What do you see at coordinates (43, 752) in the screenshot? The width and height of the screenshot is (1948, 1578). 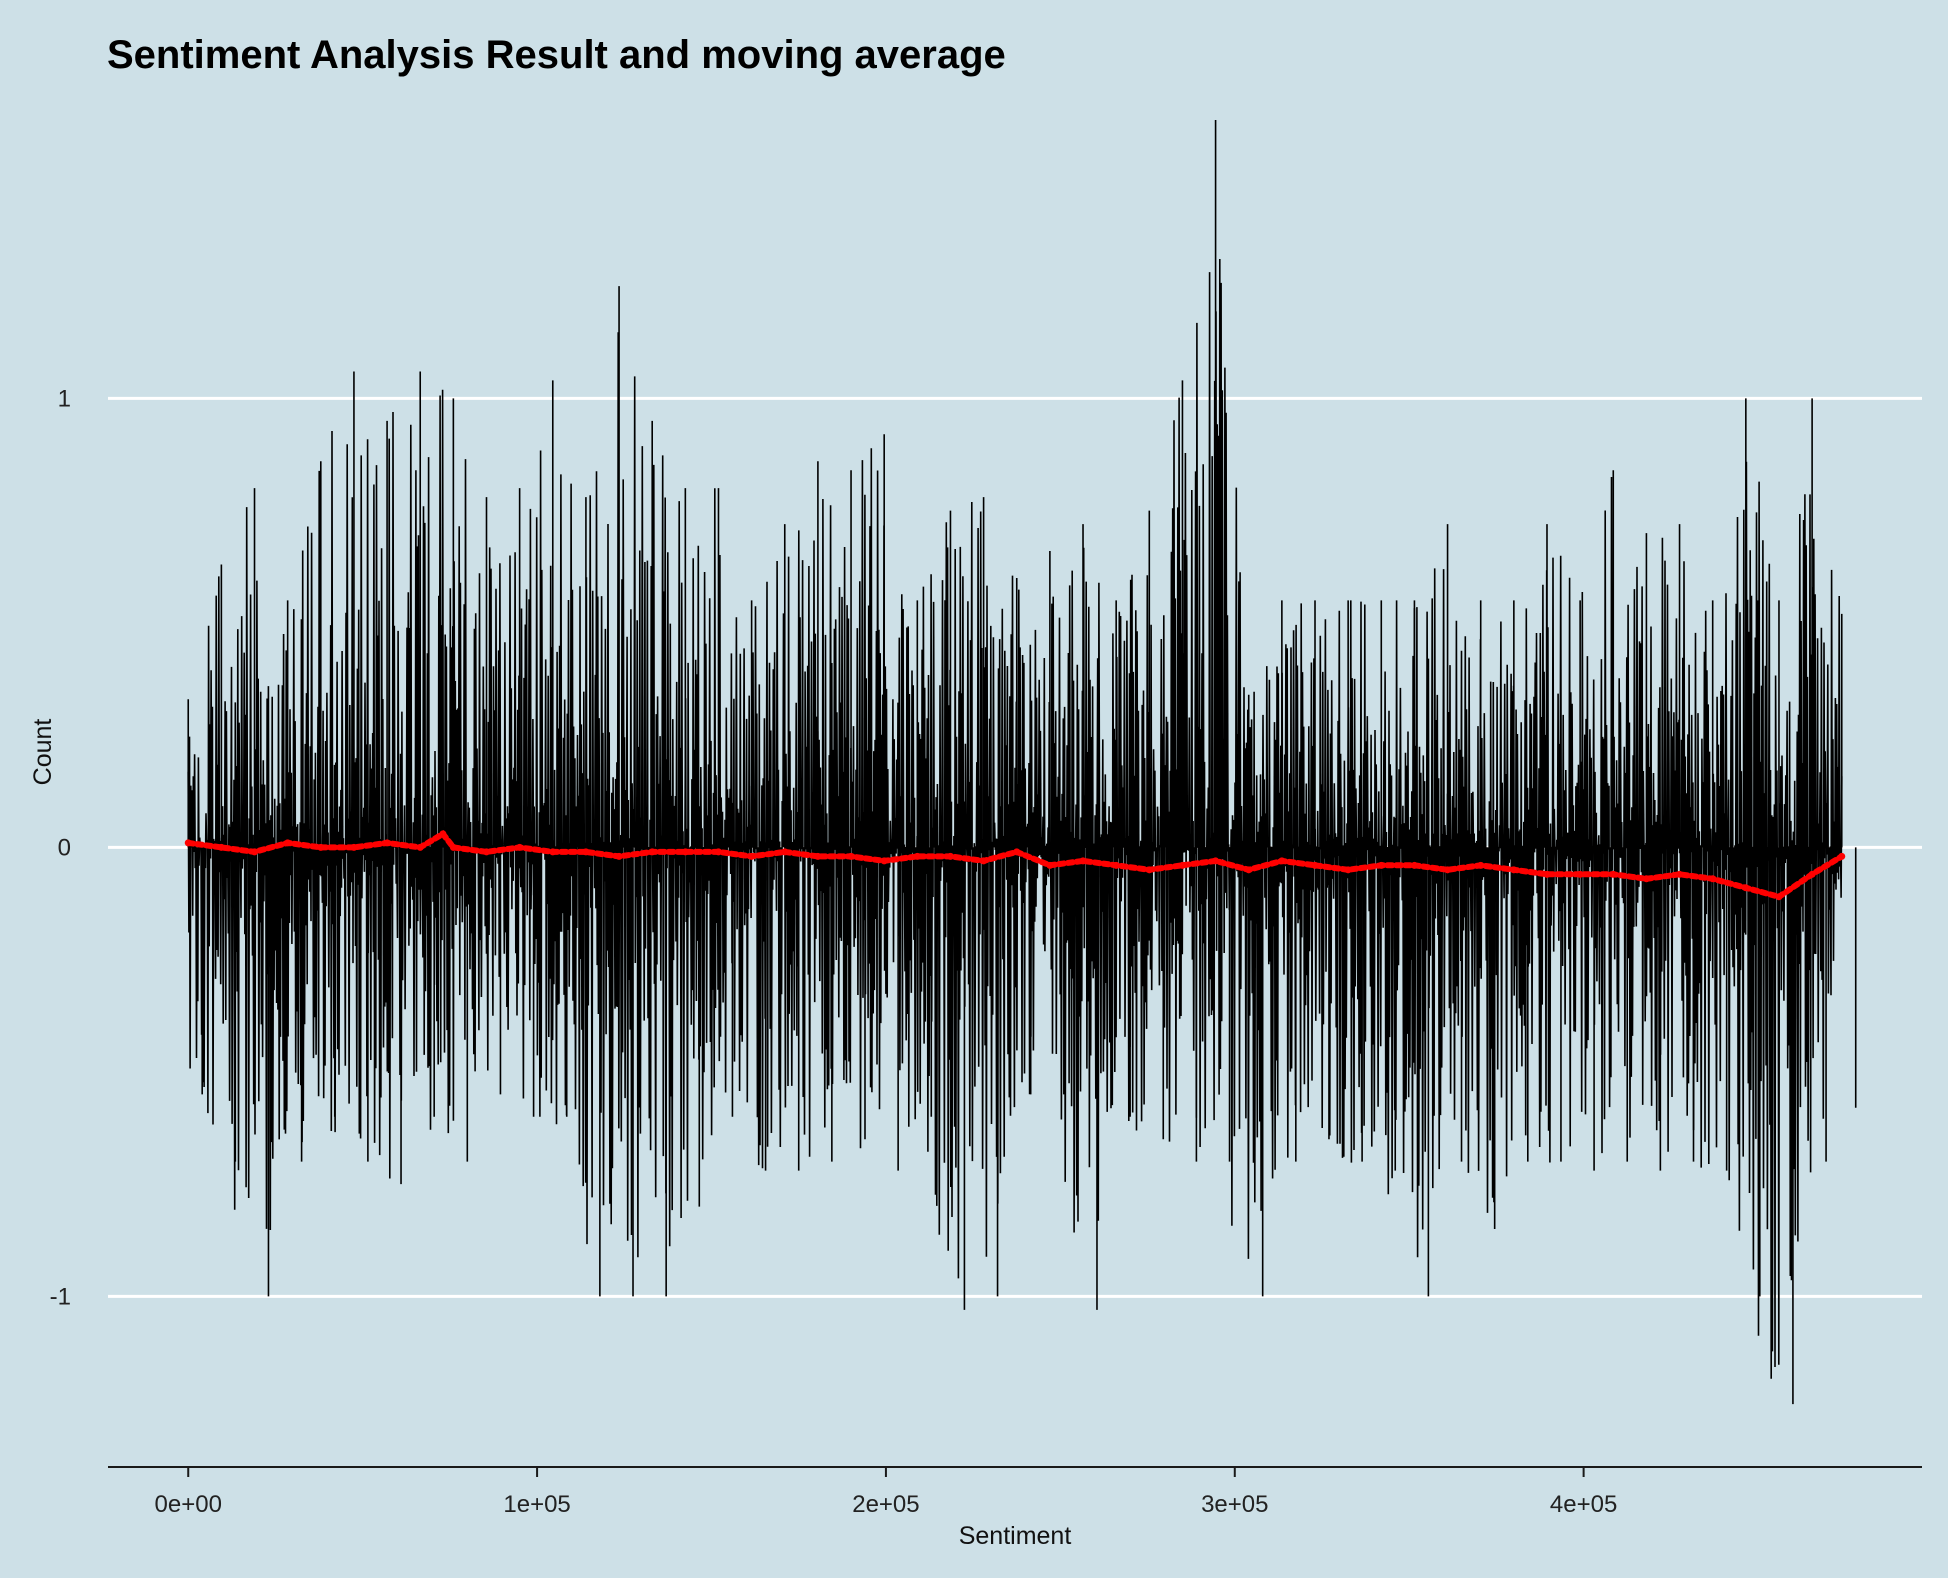 I see `y-axis-label: Count` at bounding box center [43, 752].